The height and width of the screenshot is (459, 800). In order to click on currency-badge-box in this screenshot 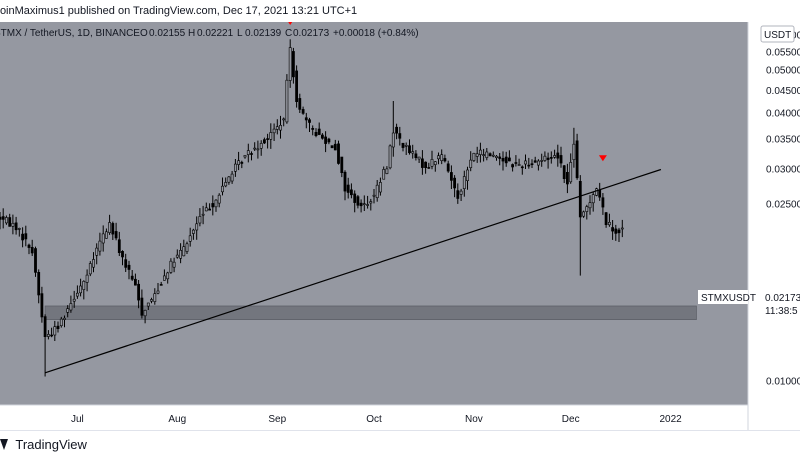, I will do `click(777, 34)`.